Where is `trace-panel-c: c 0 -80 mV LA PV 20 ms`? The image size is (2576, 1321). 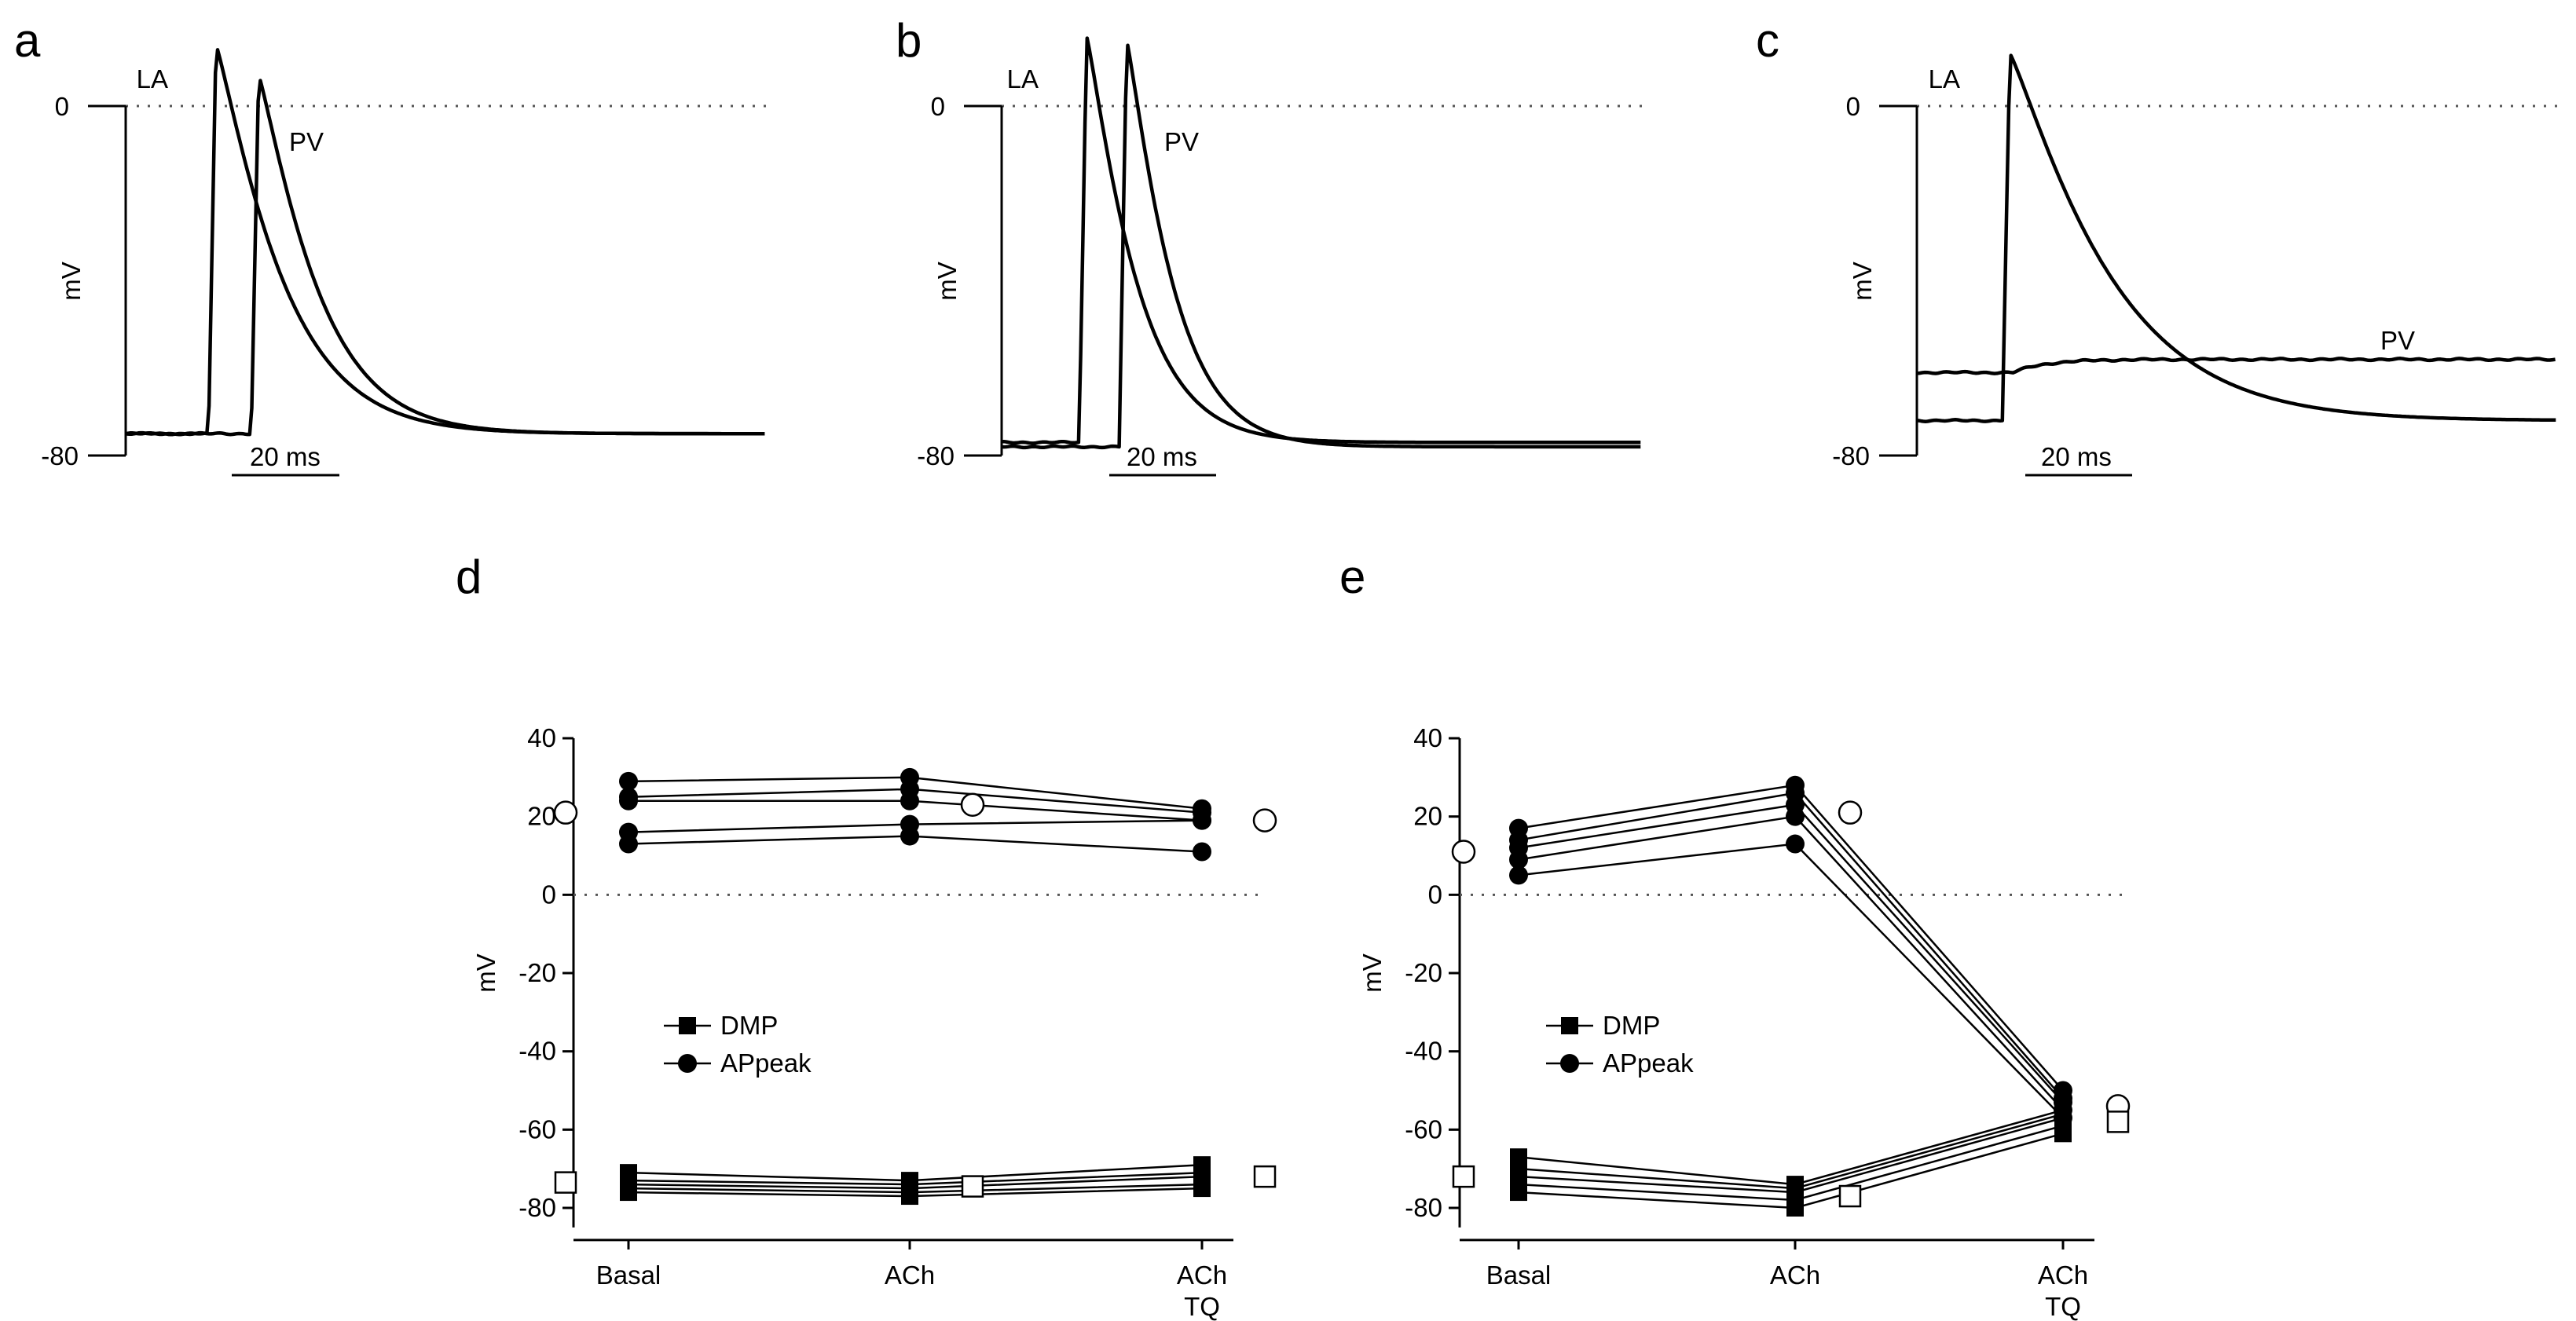
trace-panel-c: c 0 -80 mV LA PV 20 ms is located at coordinates (2156, 246).